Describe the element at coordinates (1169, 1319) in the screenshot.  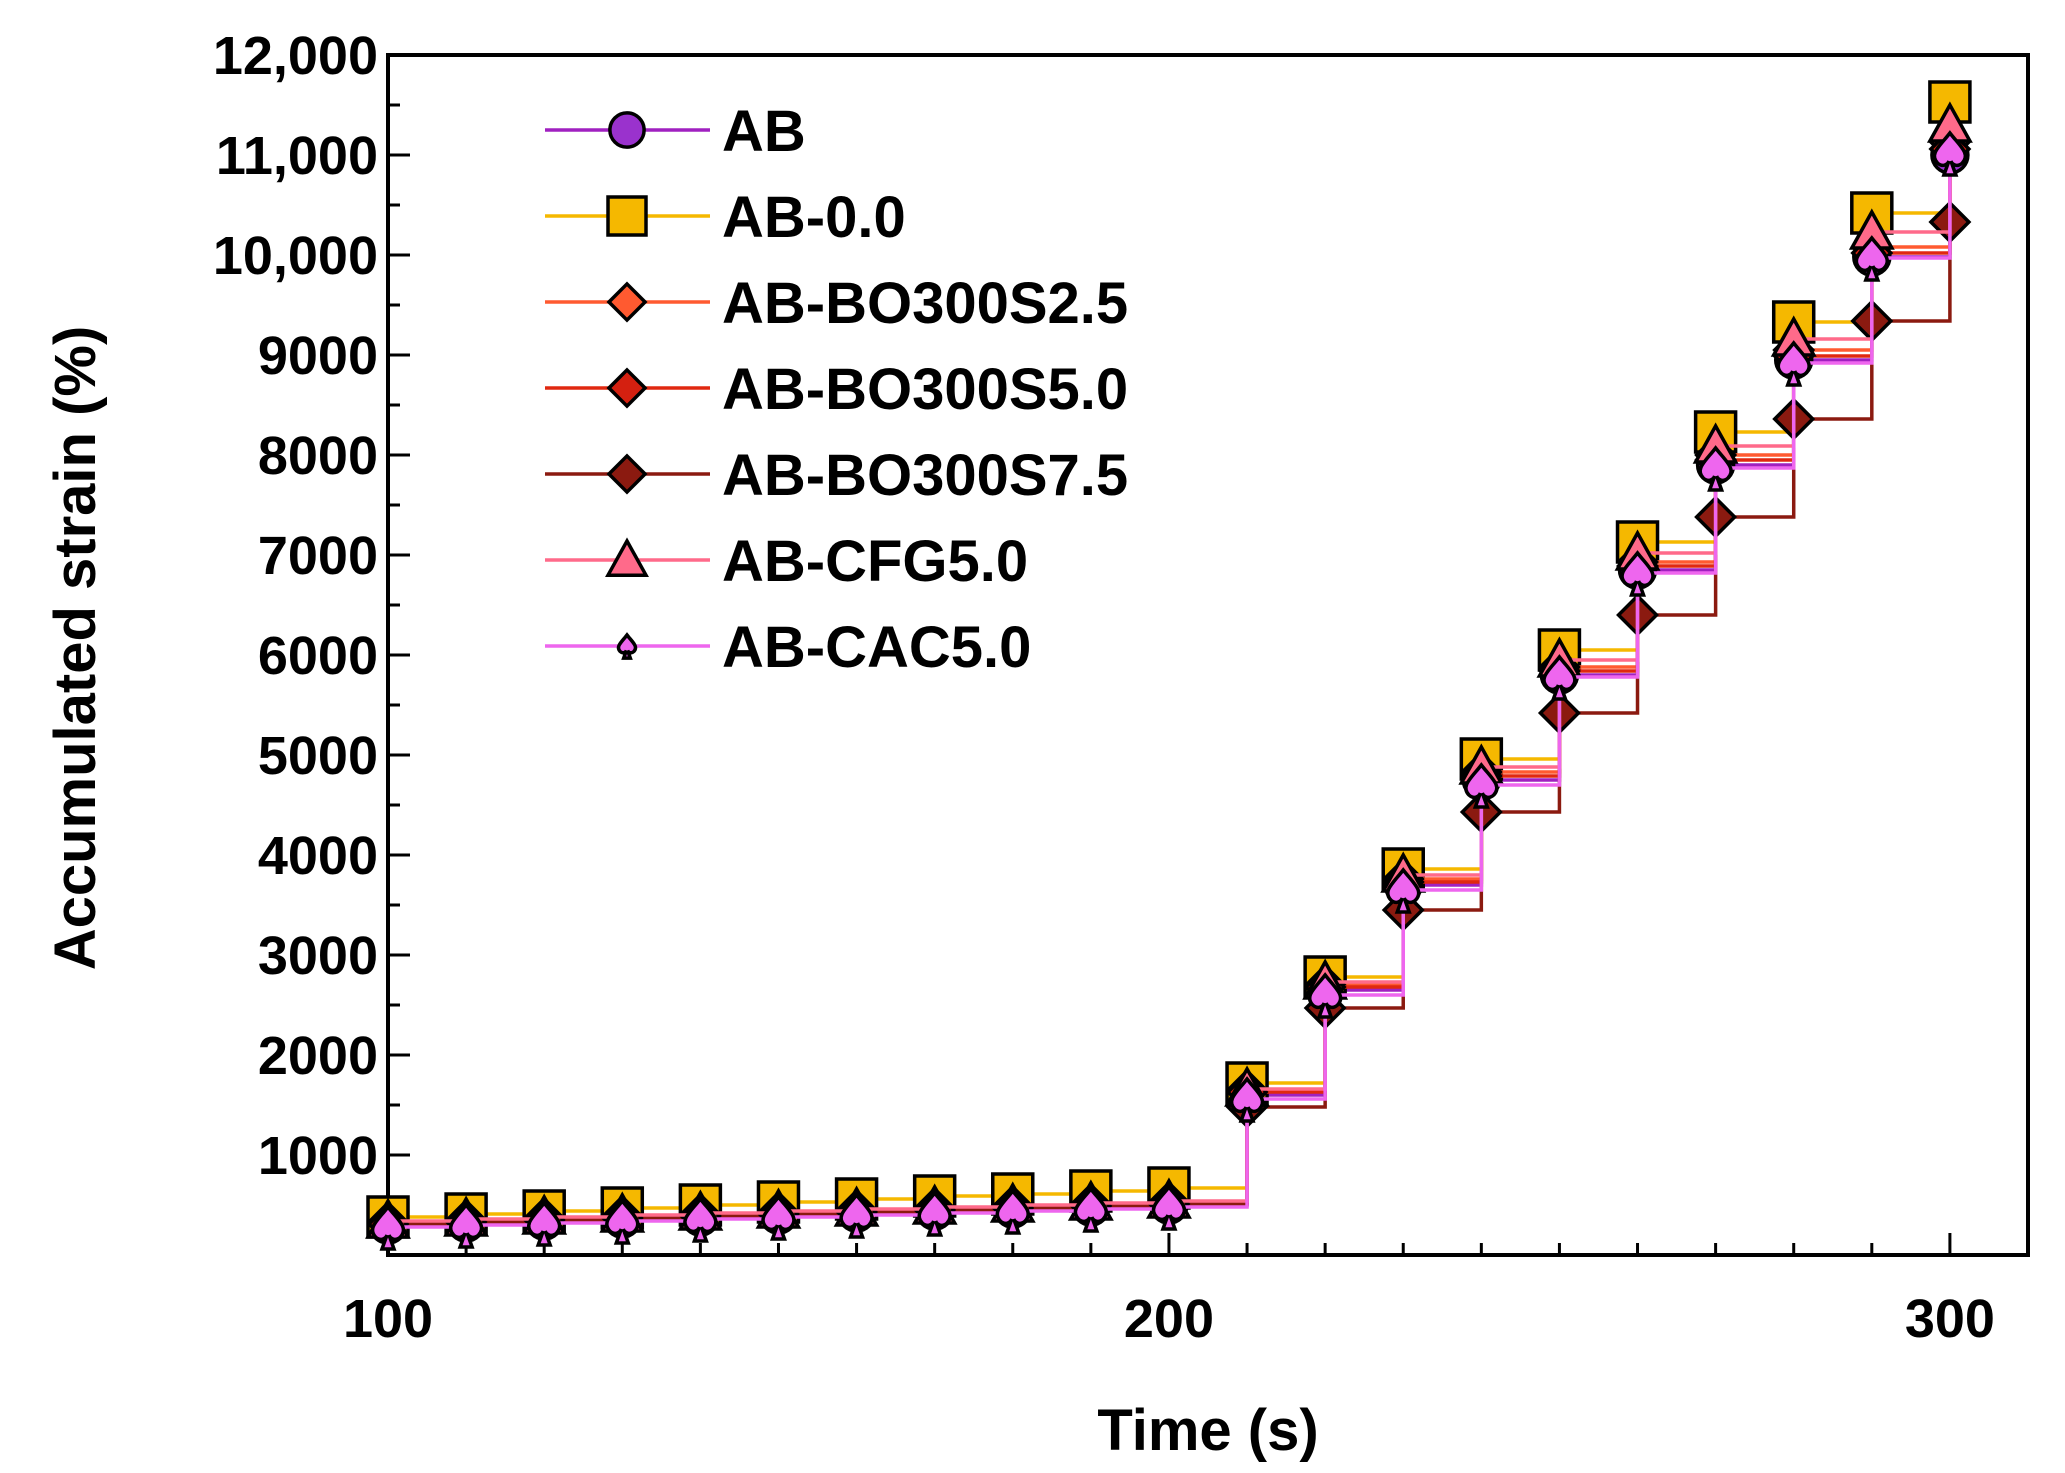
I see `x-tick-label: 200` at that location.